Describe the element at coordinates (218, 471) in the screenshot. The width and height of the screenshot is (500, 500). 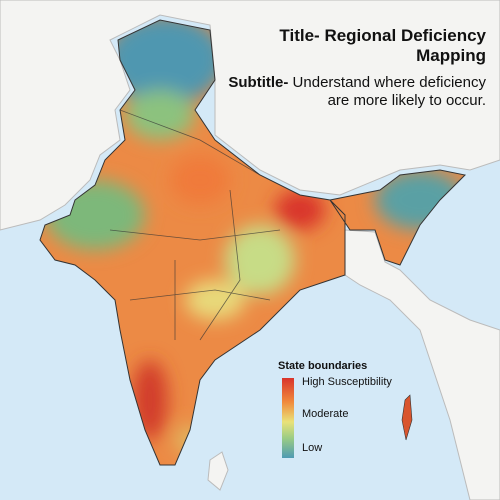
I see `sri-lanka` at that location.